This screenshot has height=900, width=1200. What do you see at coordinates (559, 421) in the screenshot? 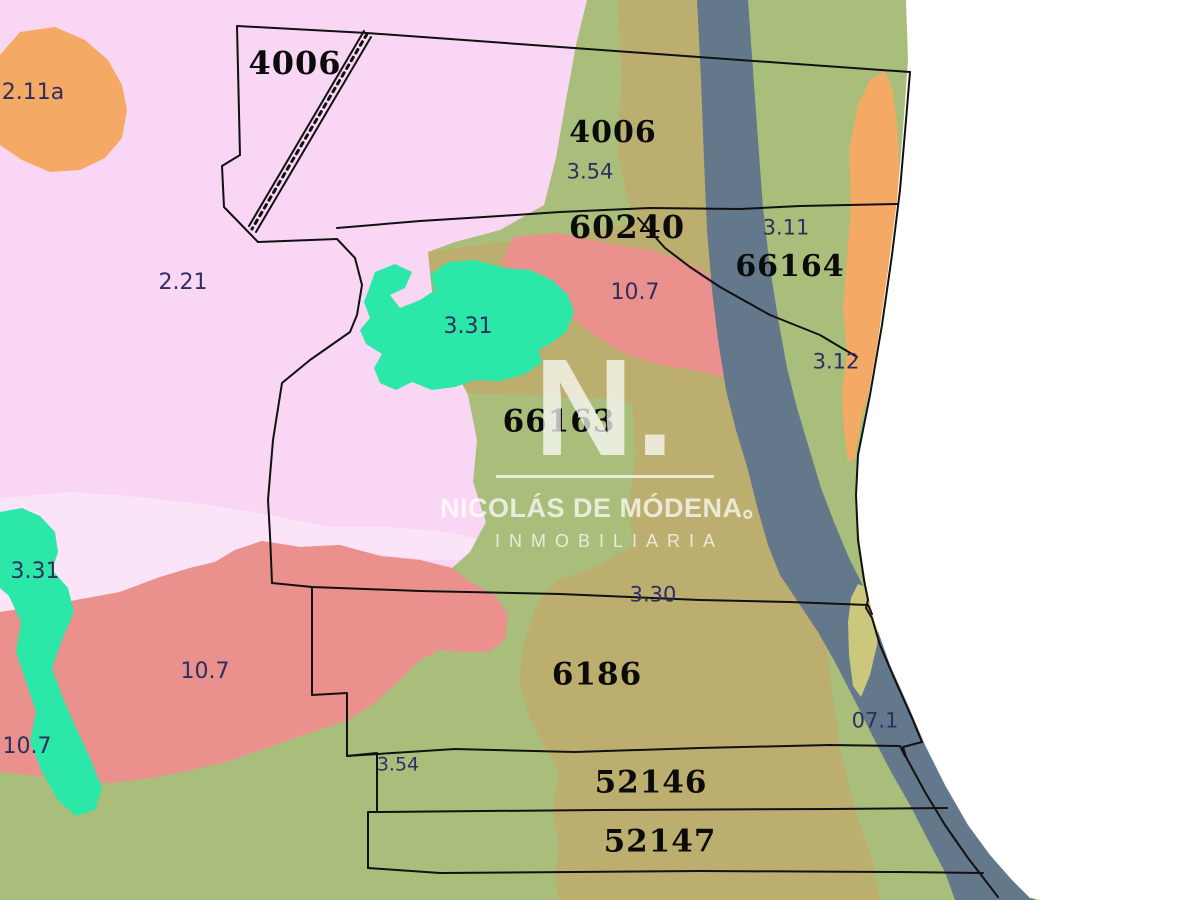
I see `parcel-label-66163: 66163` at bounding box center [559, 421].